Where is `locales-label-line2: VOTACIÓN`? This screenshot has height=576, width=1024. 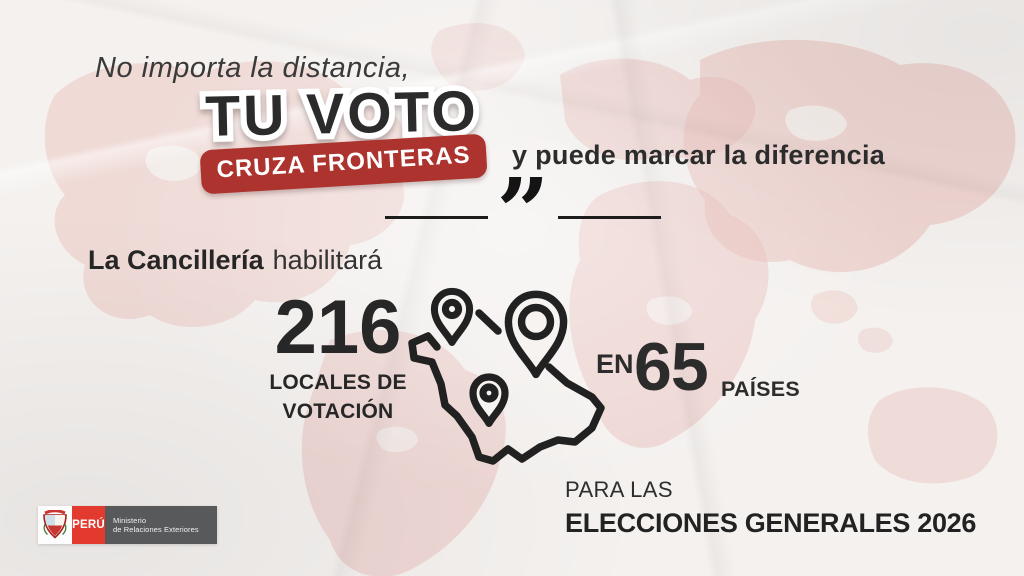 locales-label-line2: VOTACIÓN is located at coordinates (338, 411).